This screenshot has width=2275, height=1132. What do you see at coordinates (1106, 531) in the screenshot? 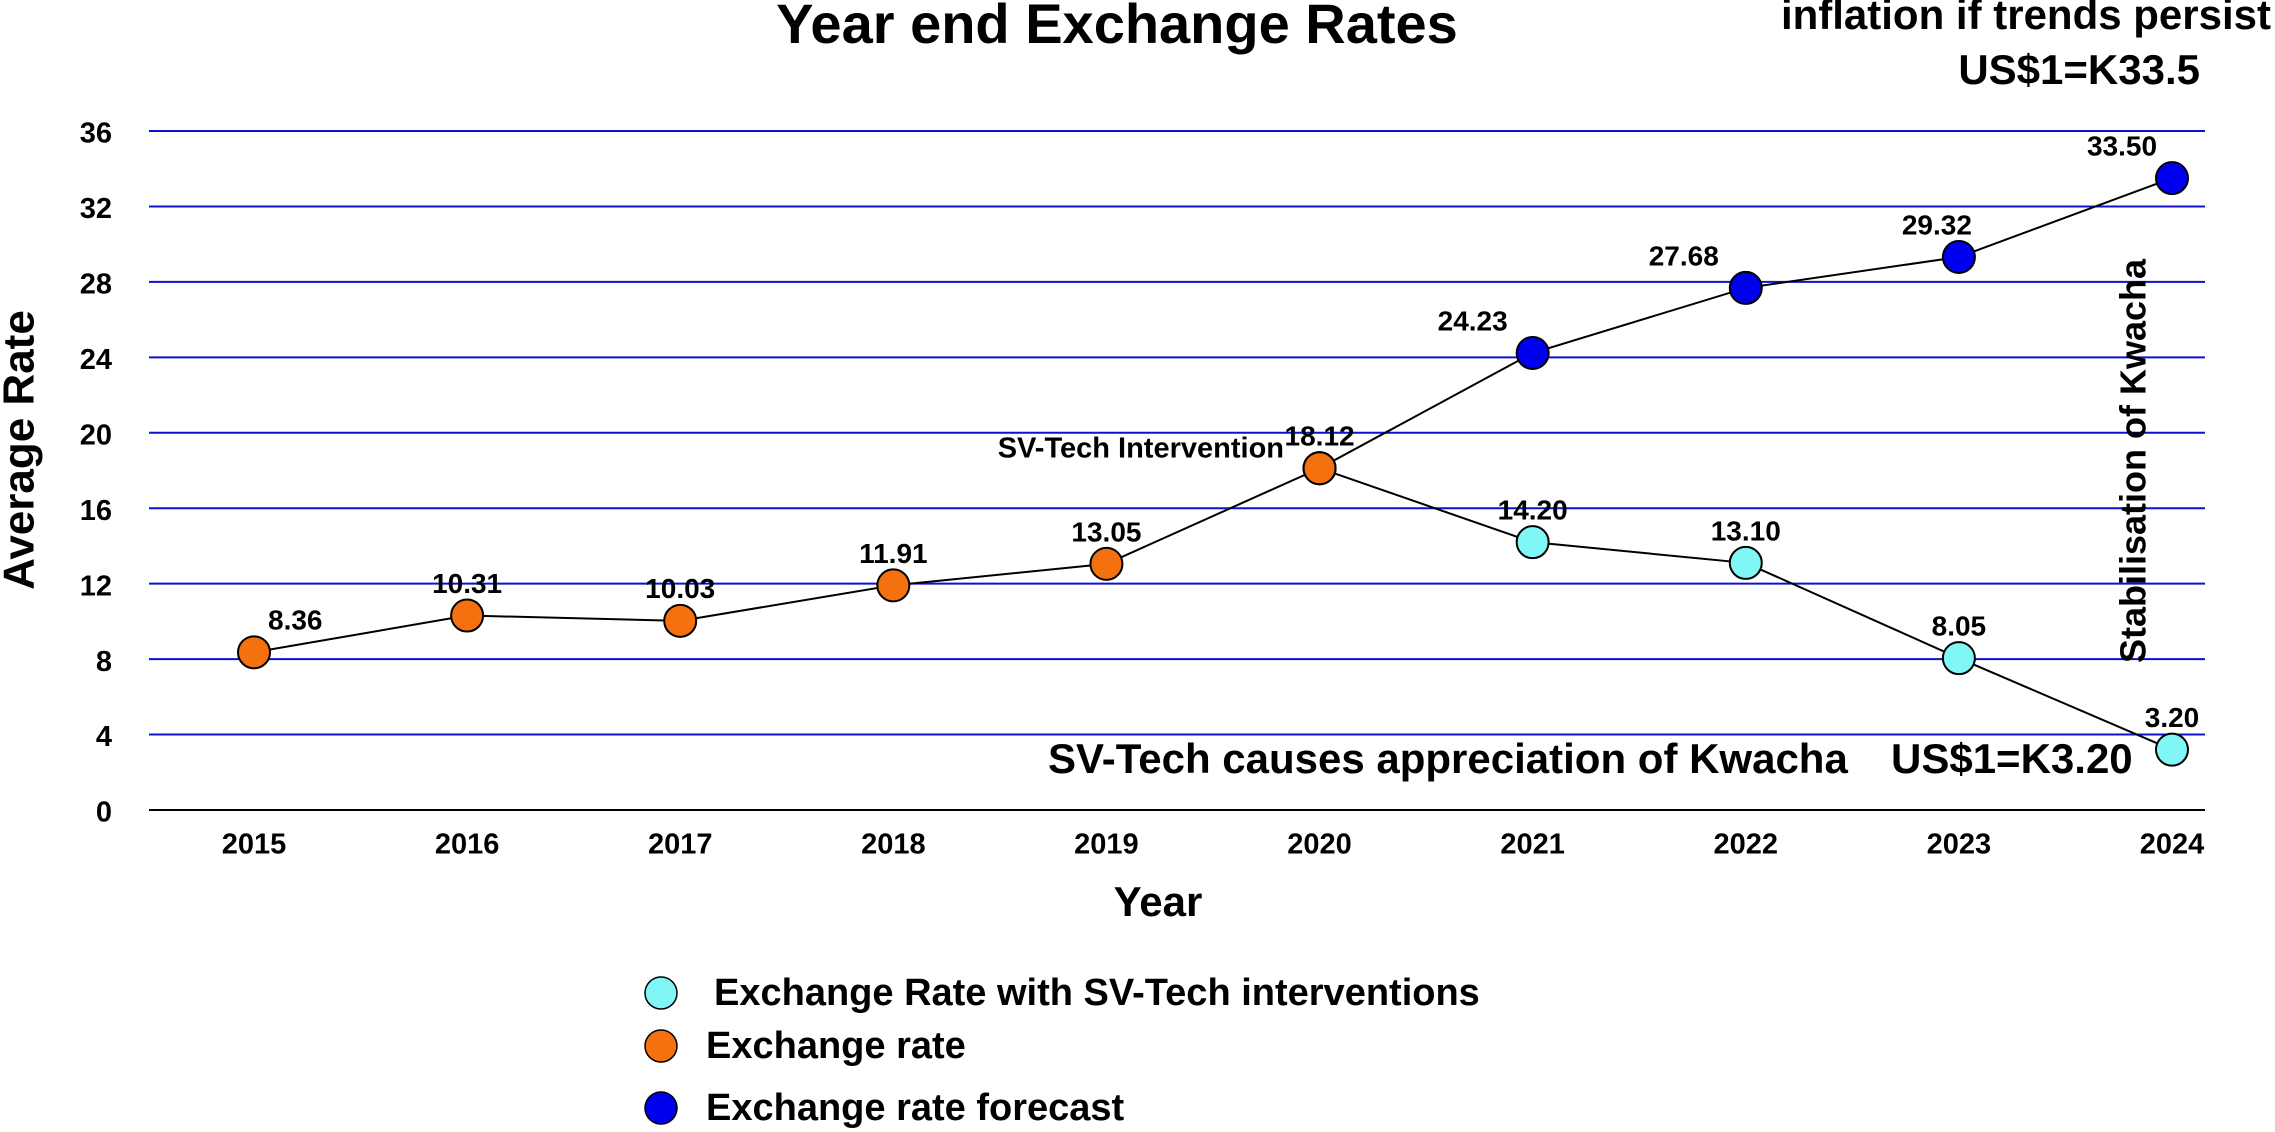
I see `data-label: 13.05` at bounding box center [1106, 531].